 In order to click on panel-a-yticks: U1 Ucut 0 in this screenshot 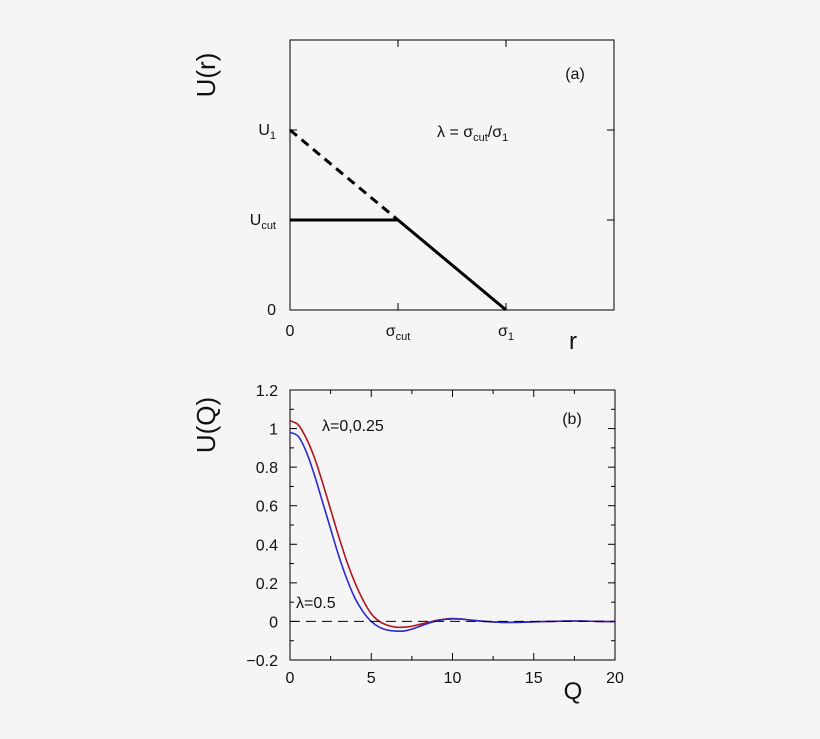, I will do `click(432, 220)`.